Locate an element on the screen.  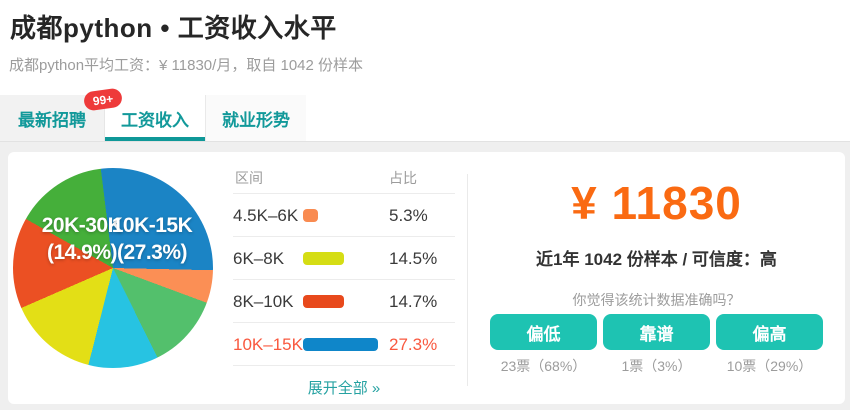
vote-count-too-high: 10票（29%） is located at coordinates (769, 366).